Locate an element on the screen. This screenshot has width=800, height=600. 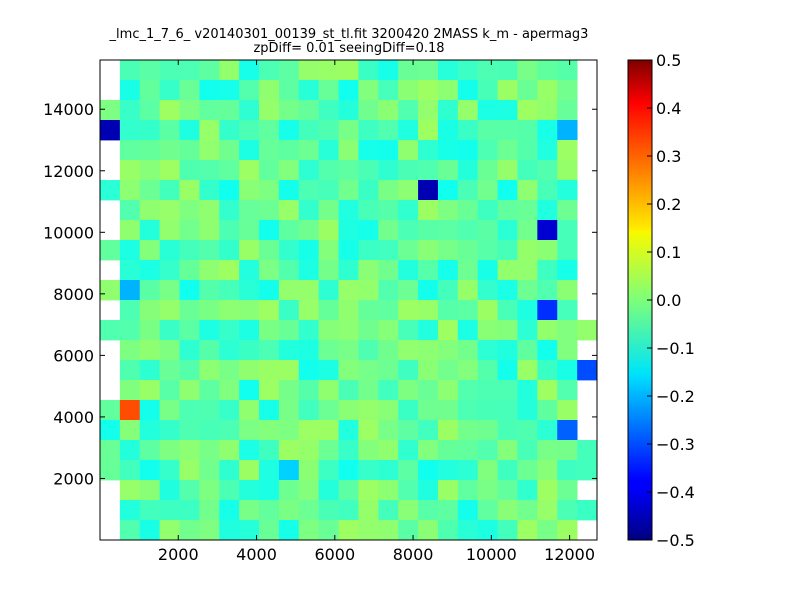
colorbar-tick-label: 0.1 is located at coordinates (668, 252).